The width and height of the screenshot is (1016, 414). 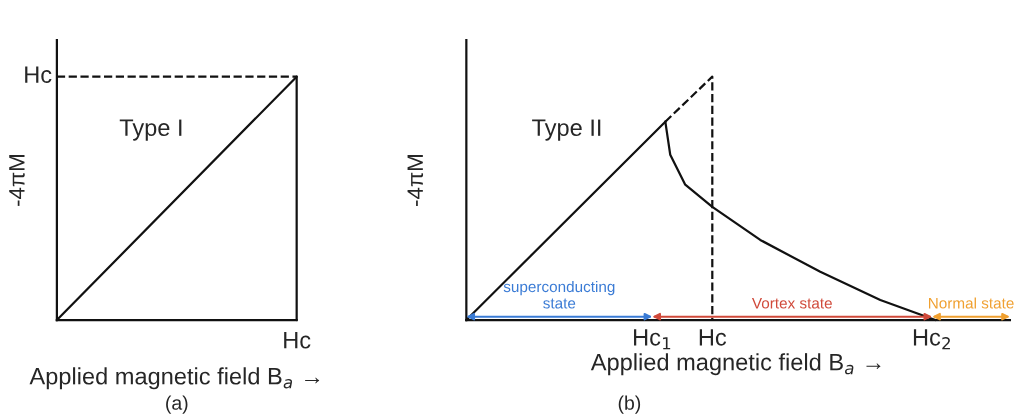 I want to click on annotation: Normal state, so click(x=971, y=303).